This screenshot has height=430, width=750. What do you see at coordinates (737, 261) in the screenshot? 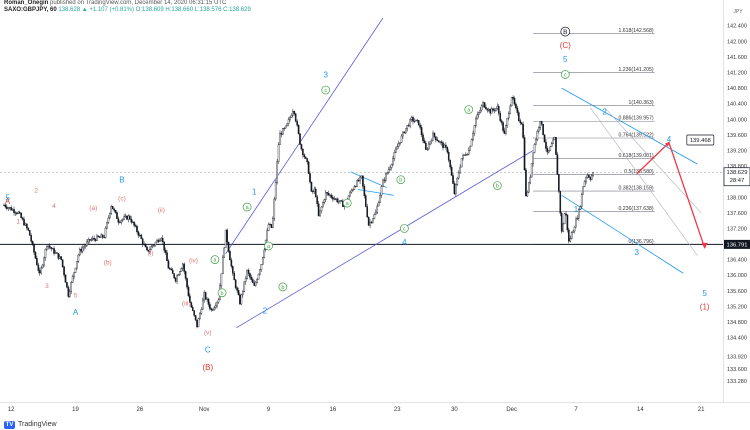
I see `y-tick-label: 136.400` at bounding box center [737, 261].